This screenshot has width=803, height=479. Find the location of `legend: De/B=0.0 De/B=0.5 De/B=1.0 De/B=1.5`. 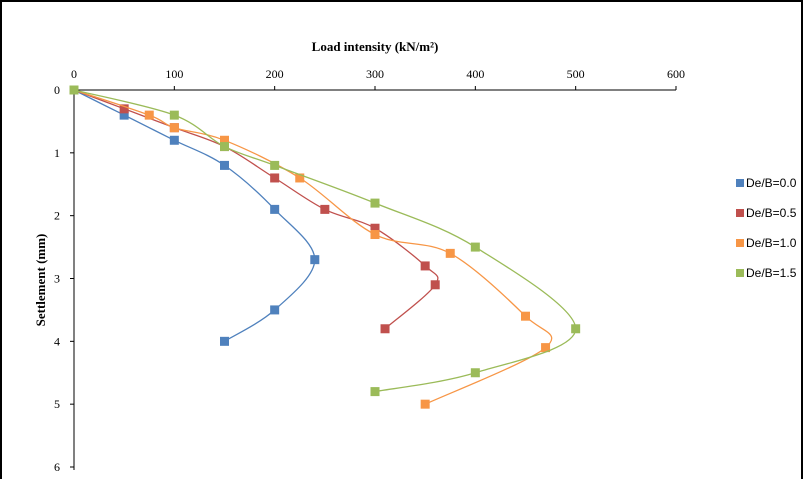

legend: De/B=0.0 De/B=0.5 De/B=1.0 De/B=1.5 is located at coordinates (766, 228).